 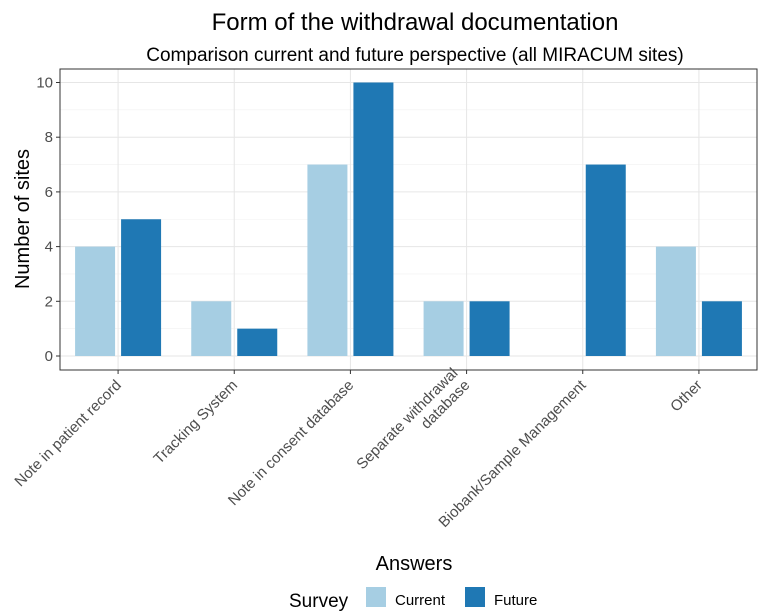 What do you see at coordinates (420, 600) in the screenshot?
I see `legend-label-current: Current` at bounding box center [420, 600].